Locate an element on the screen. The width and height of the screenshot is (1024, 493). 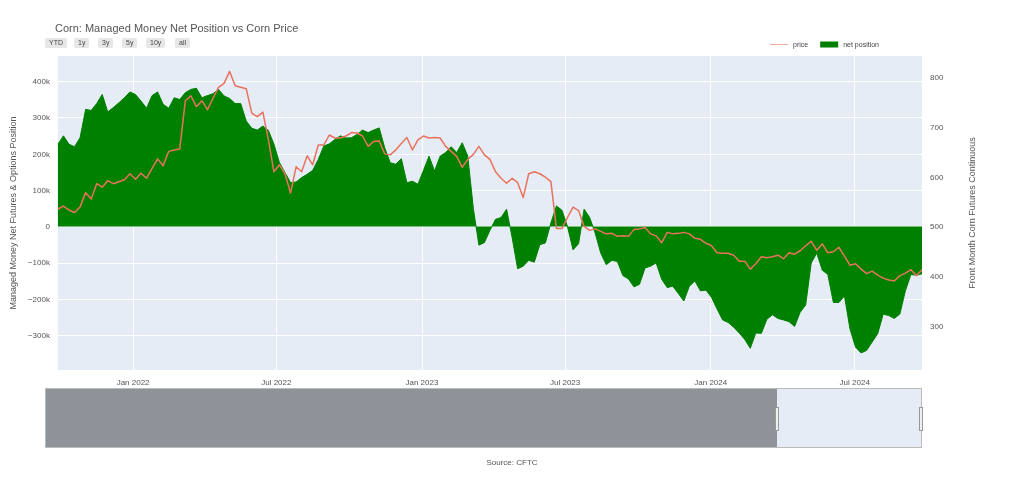
y2-tick-label: 600 is located at coordinates (937, 177).